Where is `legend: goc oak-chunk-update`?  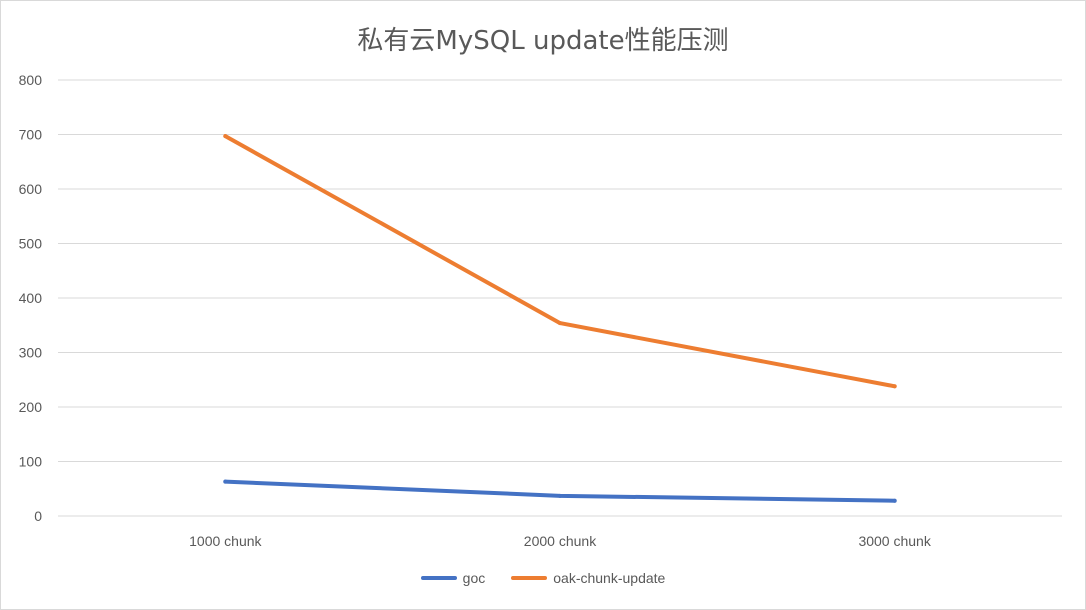 legend: goc oak-chunk-update is located at coordinates (543, 578).